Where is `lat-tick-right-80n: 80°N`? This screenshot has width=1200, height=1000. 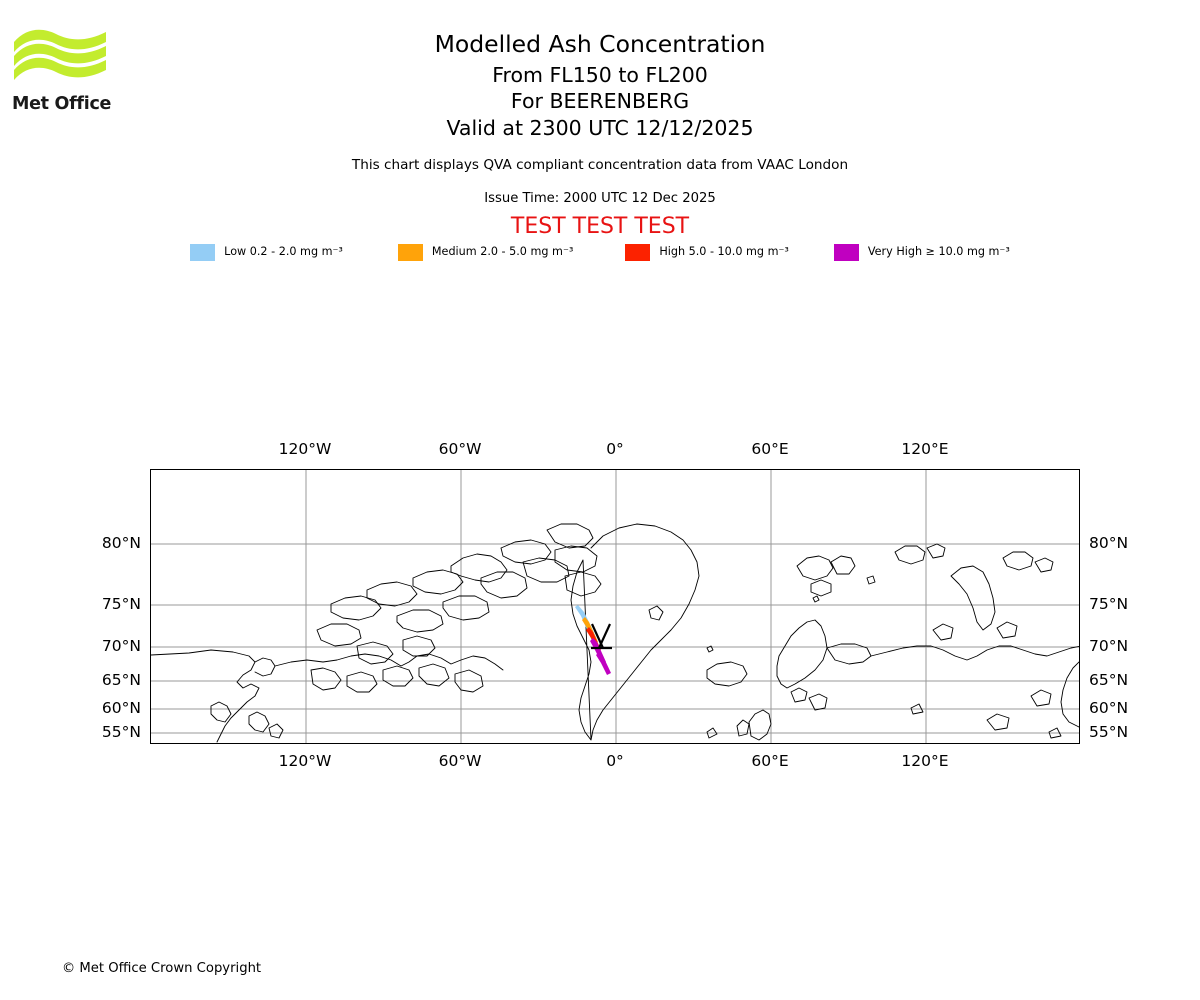 lat-tick-right-80n: 80°N is located at coordinates (1109, 543).